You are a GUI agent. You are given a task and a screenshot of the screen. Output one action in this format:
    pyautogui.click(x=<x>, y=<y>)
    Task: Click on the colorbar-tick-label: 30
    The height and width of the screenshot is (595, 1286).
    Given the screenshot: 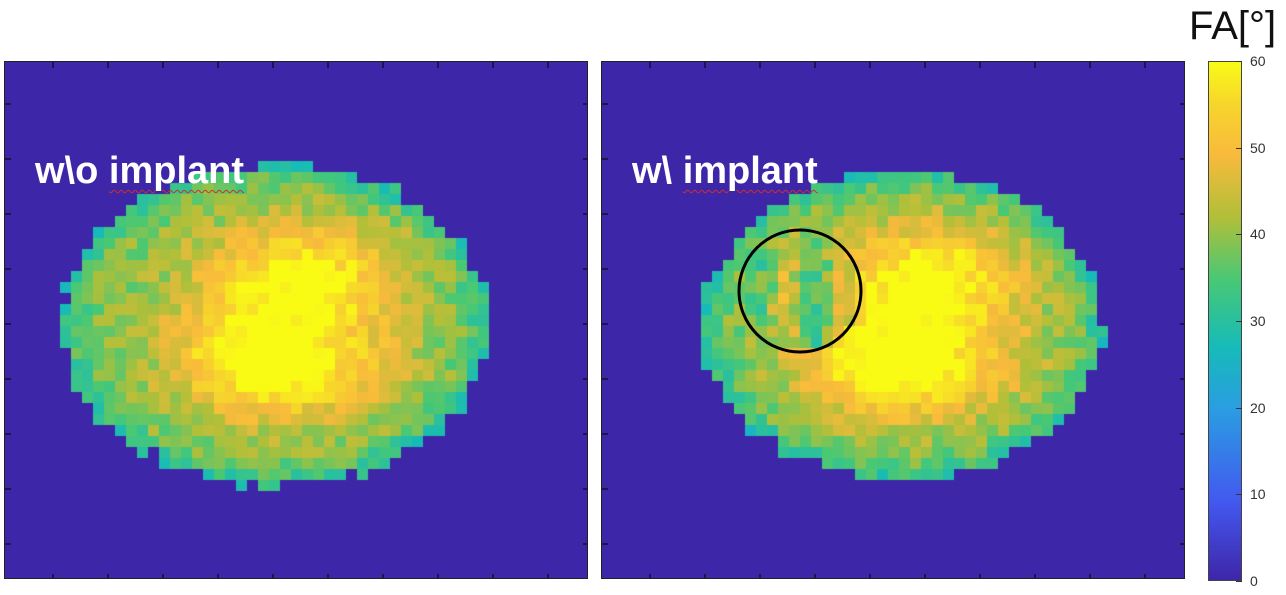 What is the action you would take?
    pyautogui.click(x=1258, y=321)
    